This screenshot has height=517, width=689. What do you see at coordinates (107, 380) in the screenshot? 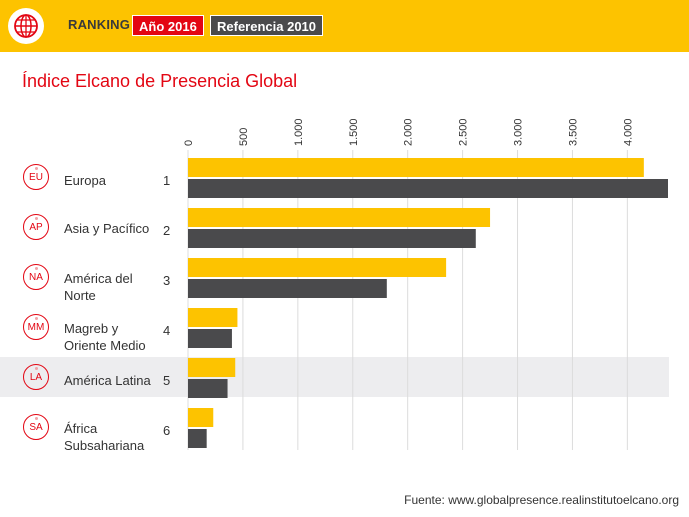
I see `category-label: América Latina` at bounding box center [107, 380].